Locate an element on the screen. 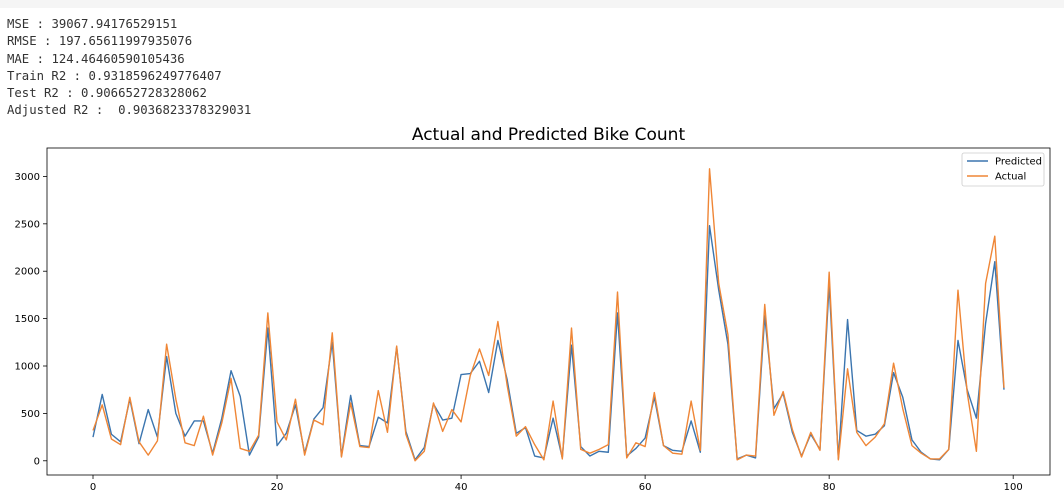 The image size is (1064, 497). y-tick-label: 2500 is located at coordinates (27, 224).